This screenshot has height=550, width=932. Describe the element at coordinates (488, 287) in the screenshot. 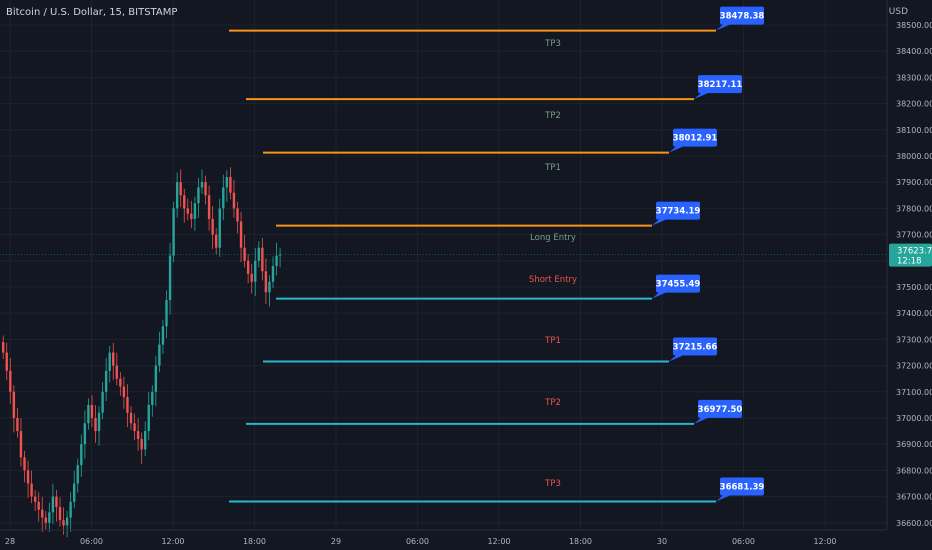

I see `level-short-short-entry: Short Entry 37455.49` at that location.